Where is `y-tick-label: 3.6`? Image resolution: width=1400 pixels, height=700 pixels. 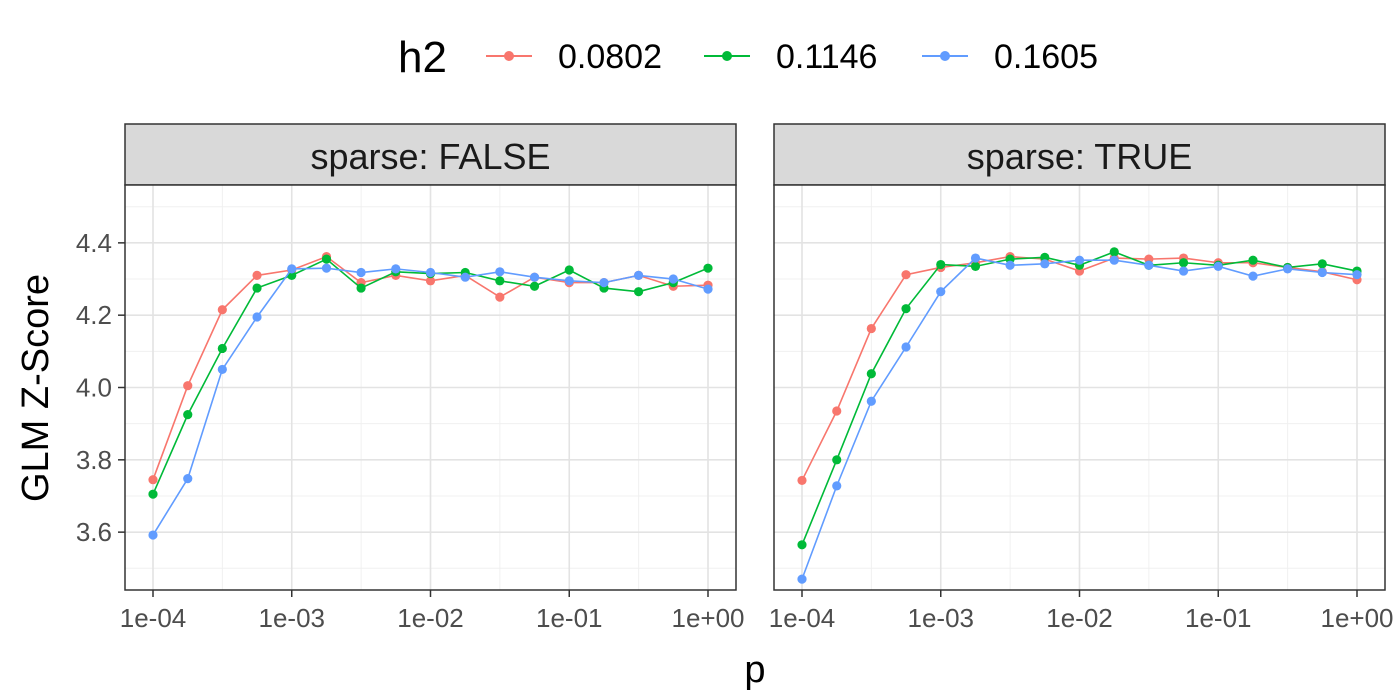 y-tick-label: 3.6 is located at coordinates (94, 532).